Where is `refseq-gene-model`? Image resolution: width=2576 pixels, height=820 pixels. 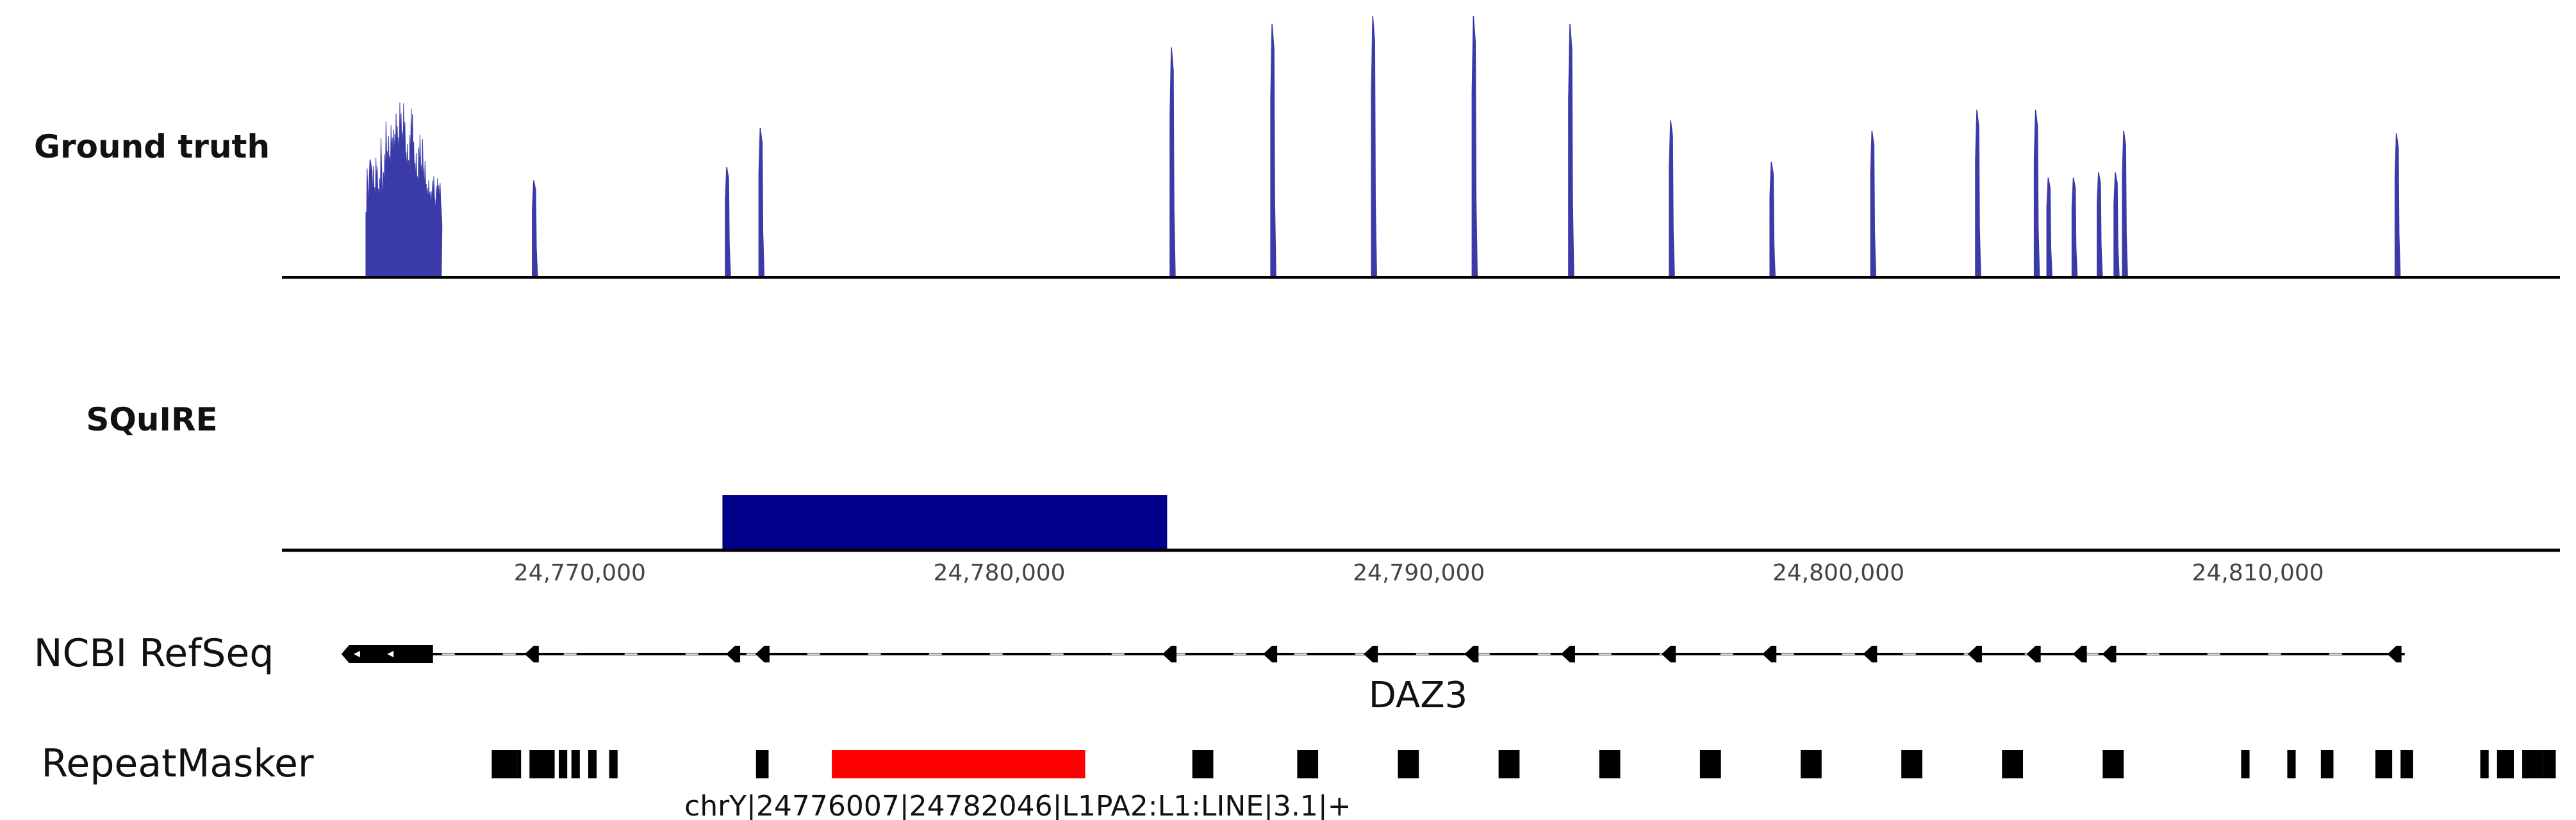 refseq-gene-model is located at coordinates (1373, 654).